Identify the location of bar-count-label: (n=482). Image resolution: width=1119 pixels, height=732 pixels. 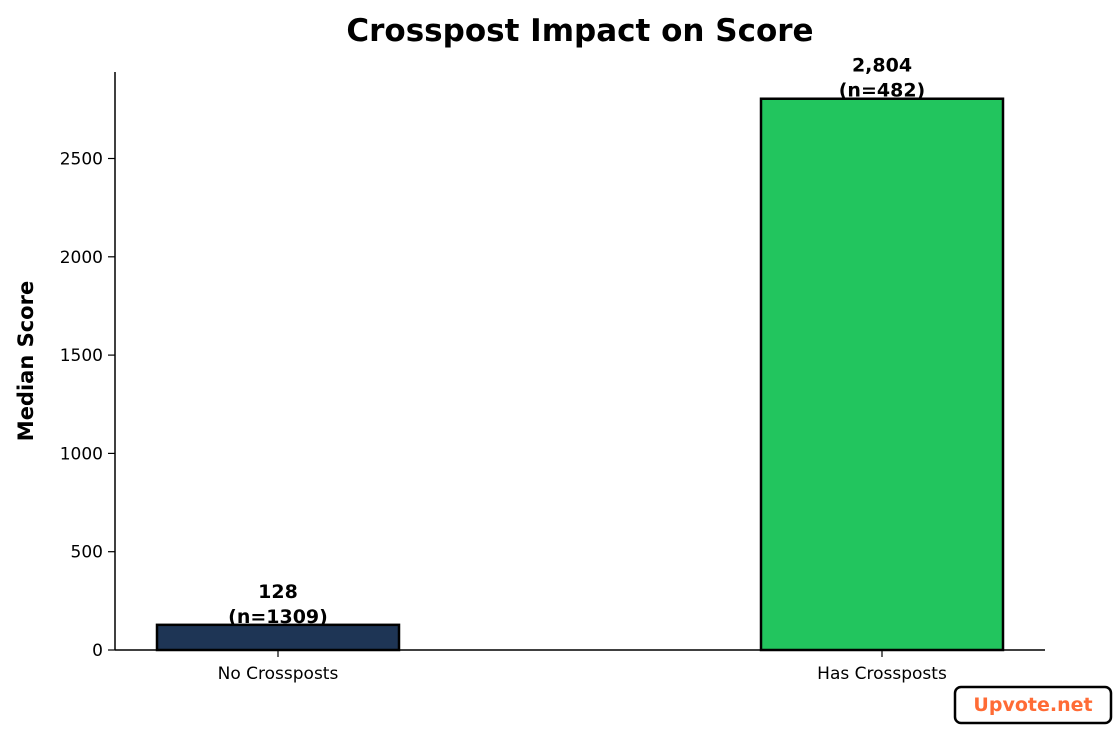
(882, 91).